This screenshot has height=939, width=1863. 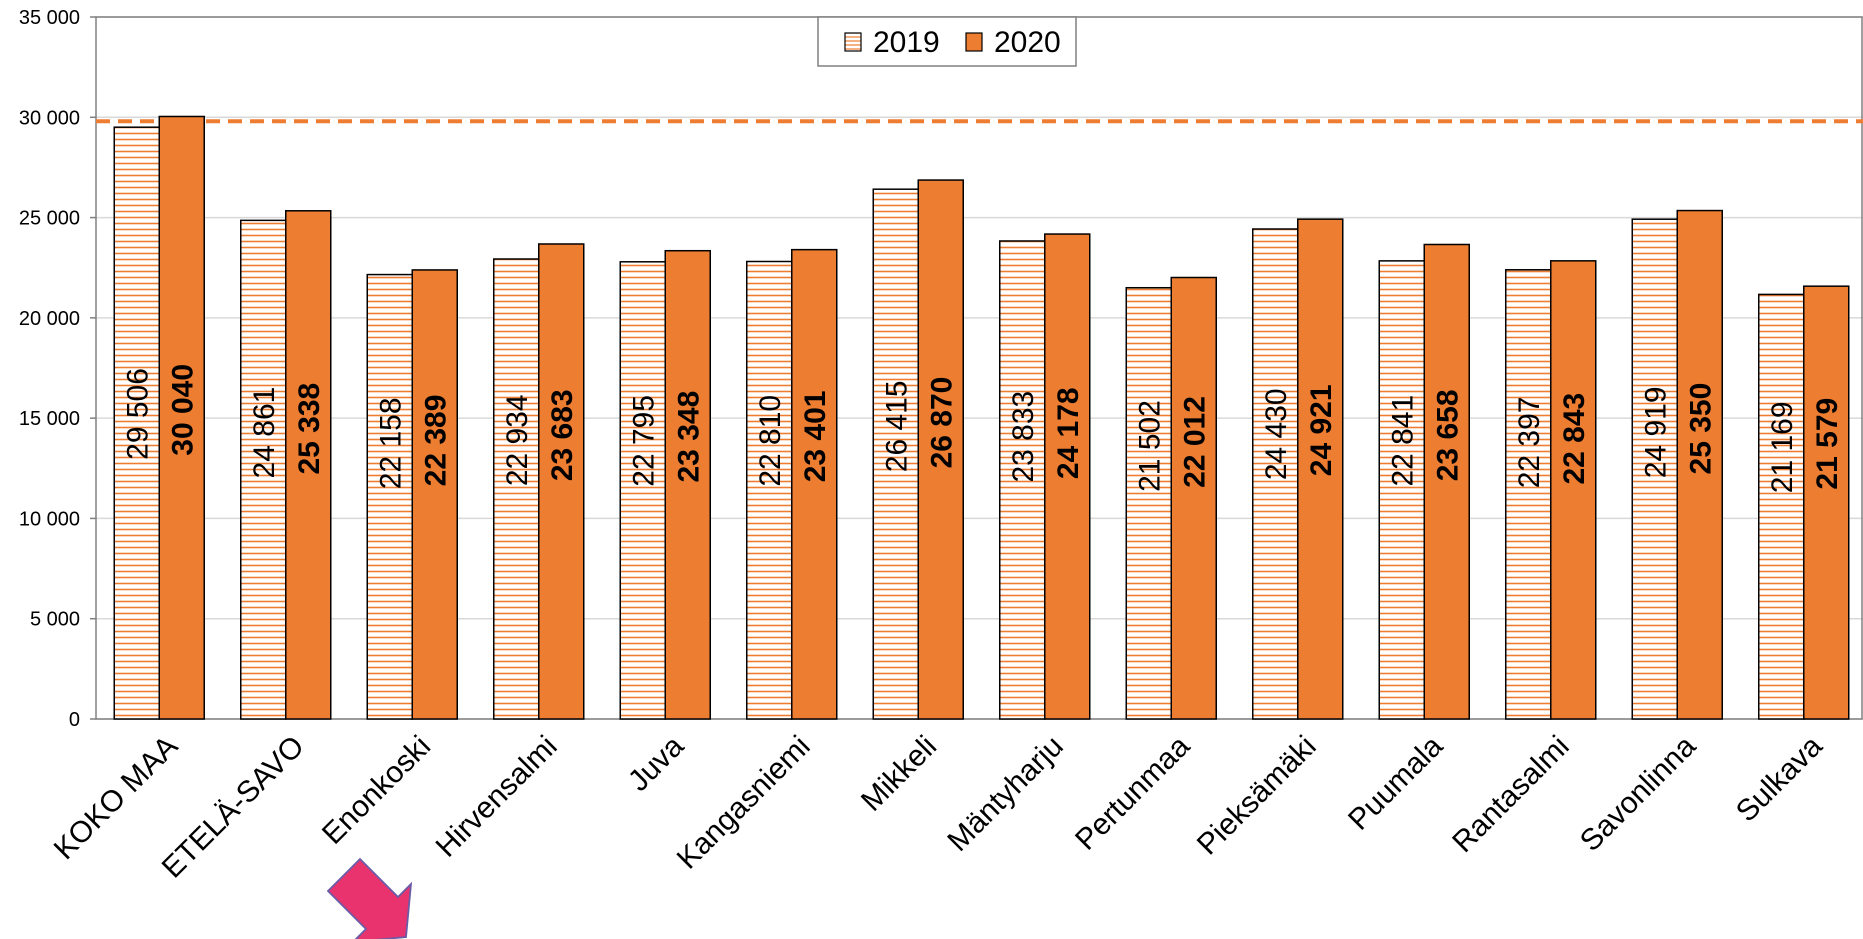 What do you see at coordinates (1529, 443) in the screenshot?
I see `data-label-2019: 22 397` at bounding box center [1529, 443].